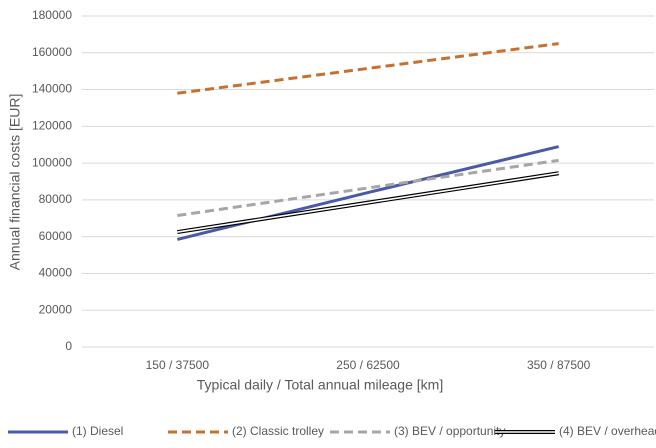 The height and width of the screenshot is (448, 656). What do you see at coordinates (52, 126) in the screenshot?
I see `y-tick-label: 120000` at bounding box center [52, 126].